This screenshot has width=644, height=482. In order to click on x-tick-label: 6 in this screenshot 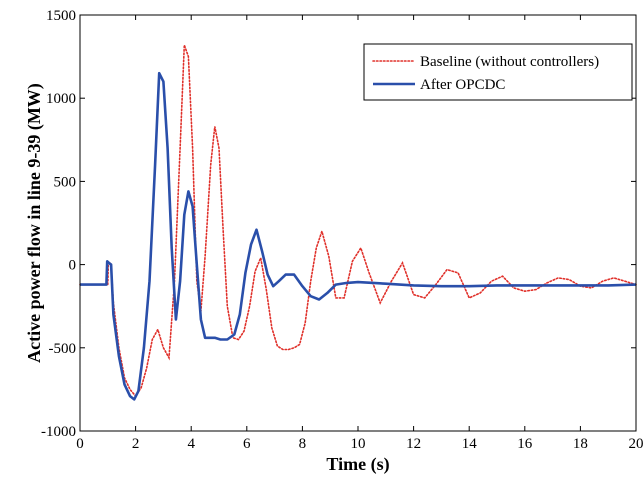, I will do `click(247, 444)`.